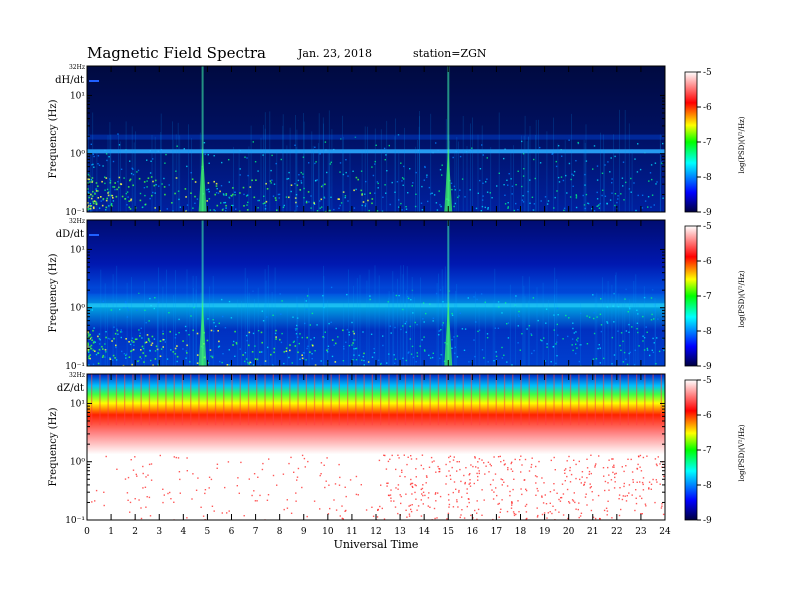  What do you see at coordinates (375, 532) in the screenshot?
I see `x-tick-label: 12` at bounding box center [375, 532].